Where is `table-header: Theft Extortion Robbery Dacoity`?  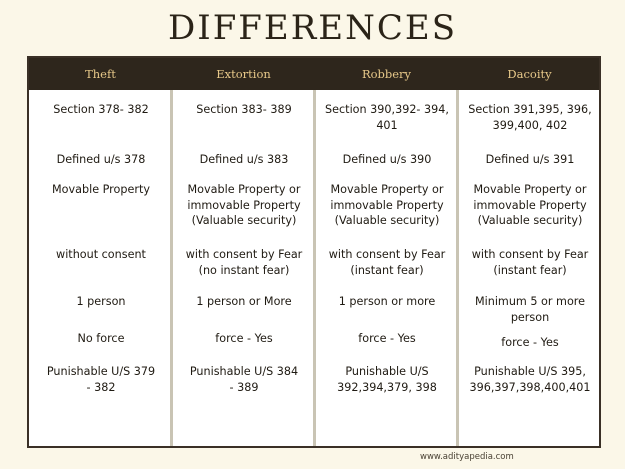 table-header: Theft Extortion Robbery Dacoity is located at coordinates (314, 74).